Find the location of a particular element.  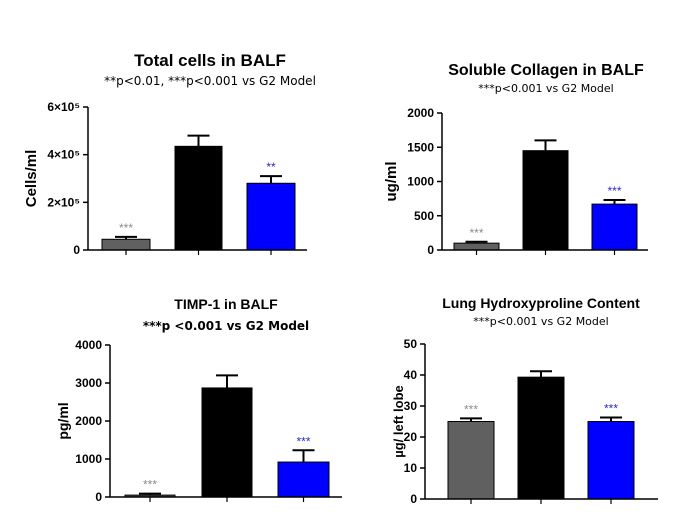

y-tick-label: 500 is located at coordinates (424, 216).